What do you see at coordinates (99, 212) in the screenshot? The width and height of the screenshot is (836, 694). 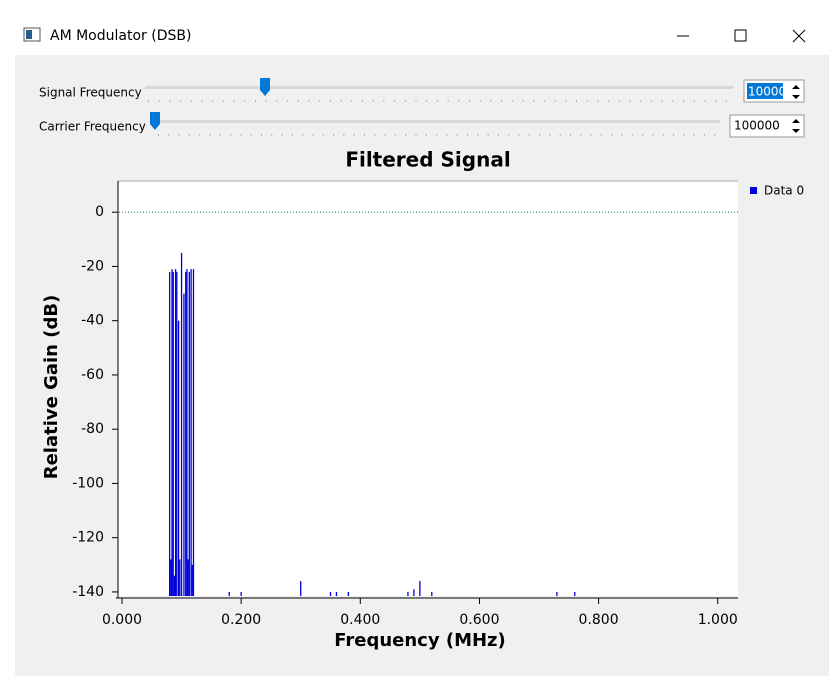 I see `y-tick-label: 0` at bounding box center [99, 212].